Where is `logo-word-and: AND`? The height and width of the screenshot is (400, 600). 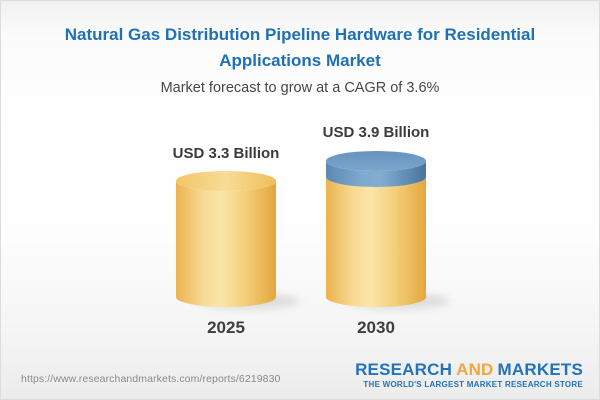
logo-word-and: AND is located at coordinates (475, 369).